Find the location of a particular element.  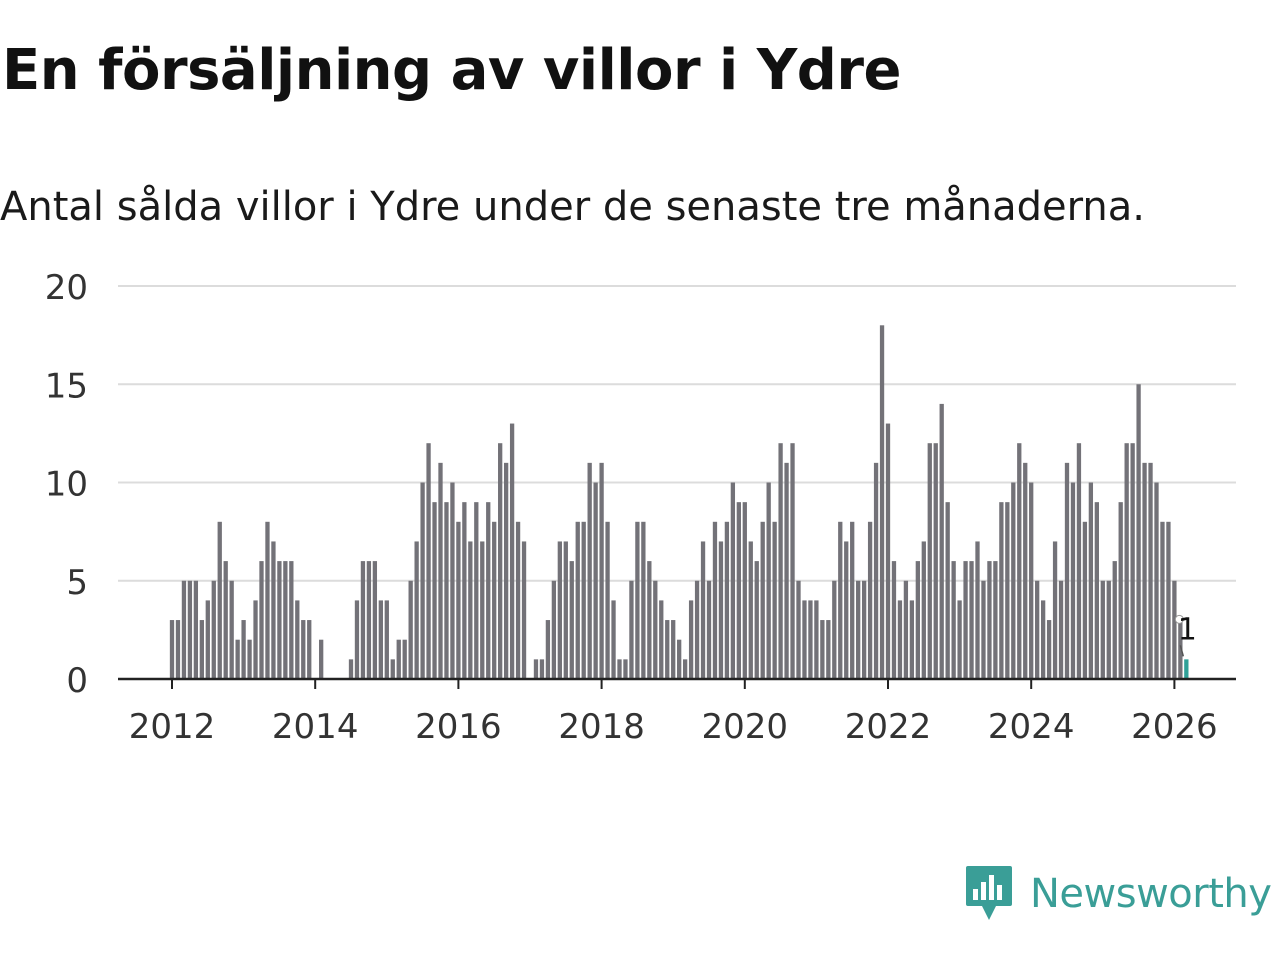

annotation-label: 1 is located at coordinates (1187, 629).